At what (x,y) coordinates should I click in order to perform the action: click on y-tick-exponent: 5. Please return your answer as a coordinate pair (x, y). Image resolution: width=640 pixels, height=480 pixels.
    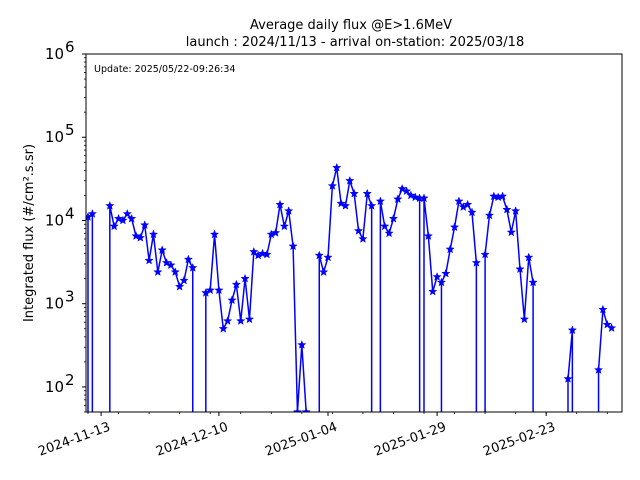
    Looking at the image, I should click on (70, 130).